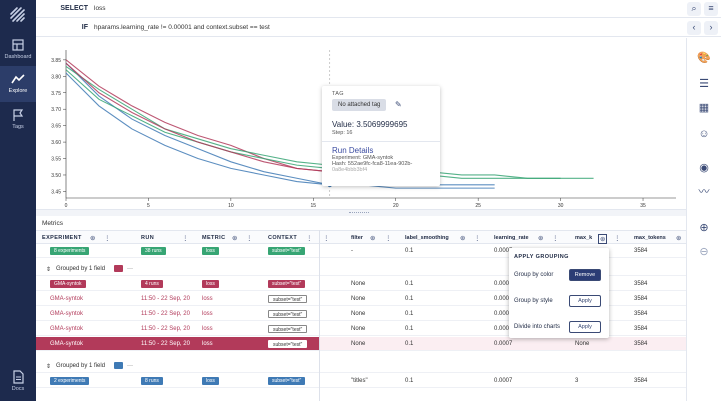  Describe the element at coordinates (70, 380) in the screenshot. I see `experiments-count-badge: 2 experiments` at that location.